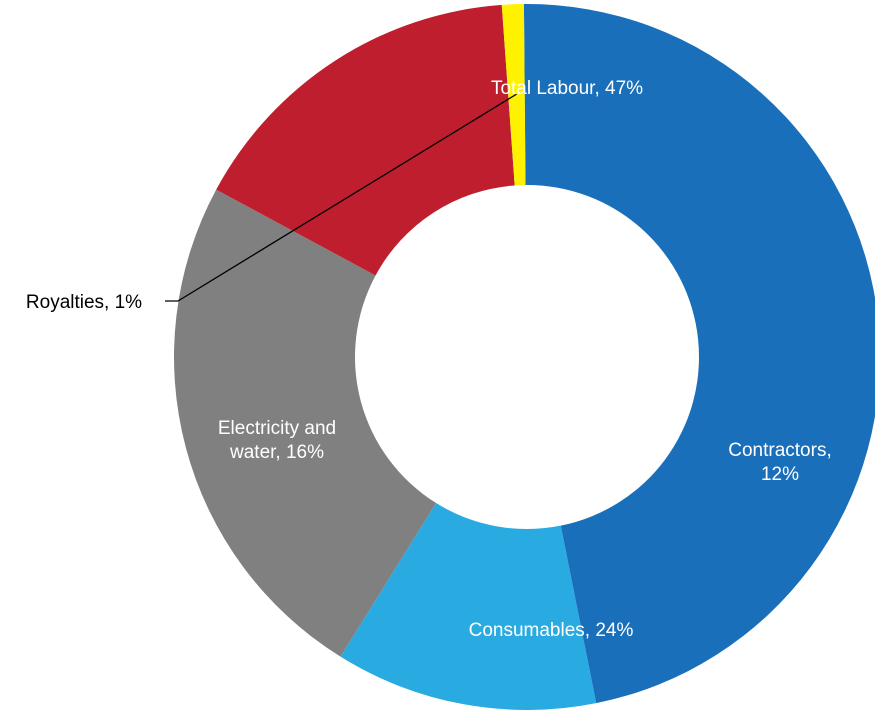 Image resolution: width=875 pixels, height=718 pixels. I want to click on slice-electricity-and-water, so click(365, 140).